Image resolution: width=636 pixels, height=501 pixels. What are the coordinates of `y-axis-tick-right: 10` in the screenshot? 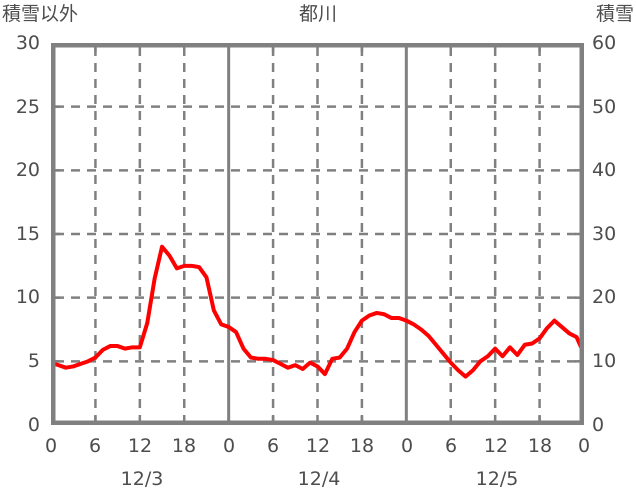 It's located at (604, 361).